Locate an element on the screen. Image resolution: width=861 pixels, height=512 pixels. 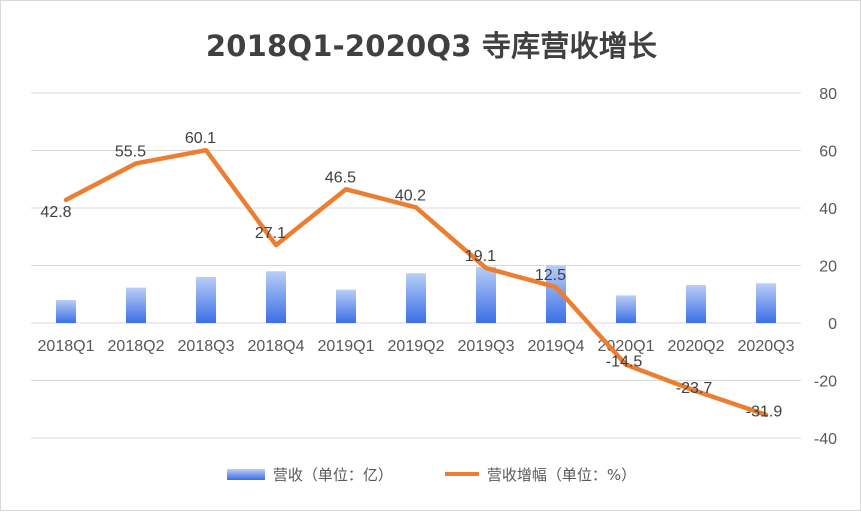
x-tick-label: 2019Q2 is located at coordinates (416, 346).